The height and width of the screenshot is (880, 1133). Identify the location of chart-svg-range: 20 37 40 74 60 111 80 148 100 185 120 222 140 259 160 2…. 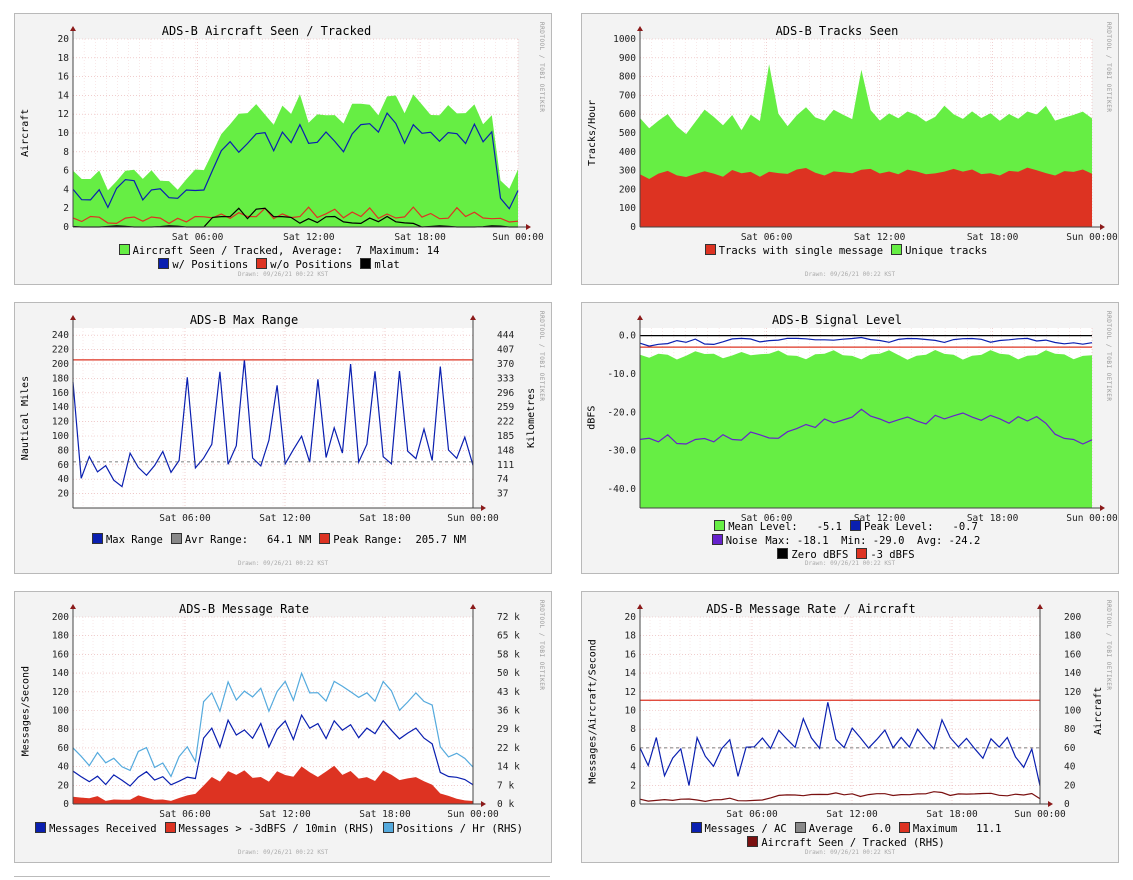
(283, 419).